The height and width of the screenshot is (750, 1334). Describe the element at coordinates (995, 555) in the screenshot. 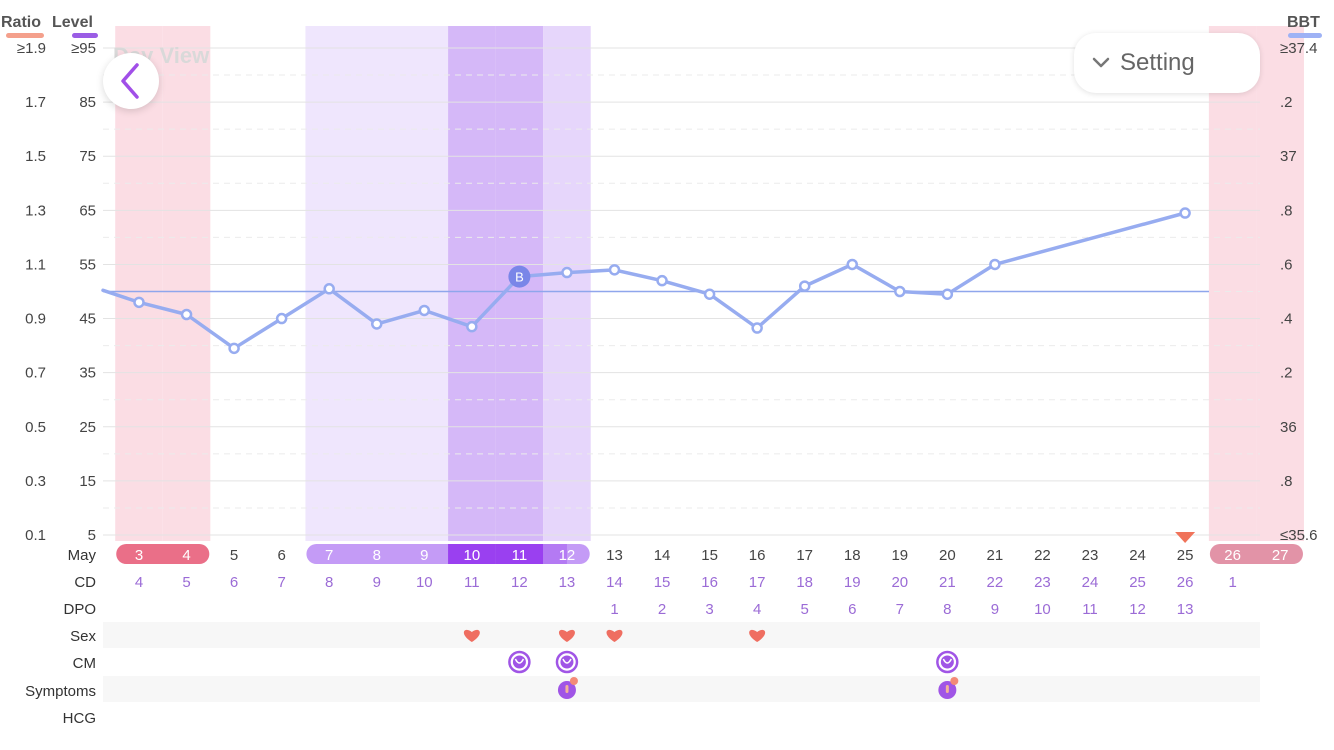

I see `day-number: 21` at that location.